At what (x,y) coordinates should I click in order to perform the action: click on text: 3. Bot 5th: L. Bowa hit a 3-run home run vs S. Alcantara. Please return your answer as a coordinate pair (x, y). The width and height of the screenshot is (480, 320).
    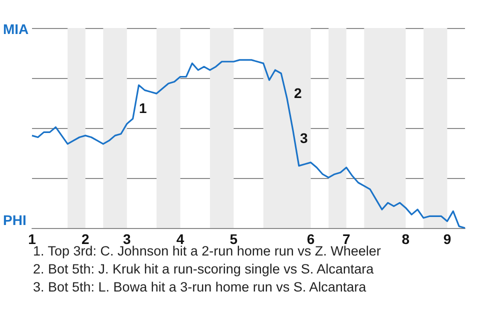
    Looking at the image, I should click on (200, 287).